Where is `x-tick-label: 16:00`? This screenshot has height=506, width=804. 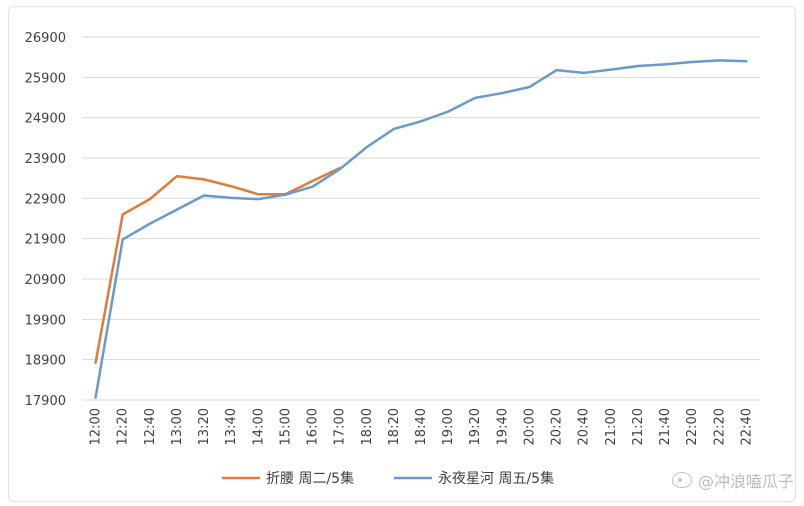 x-tick-label: 16:00 is located at coordinates (313, 426).